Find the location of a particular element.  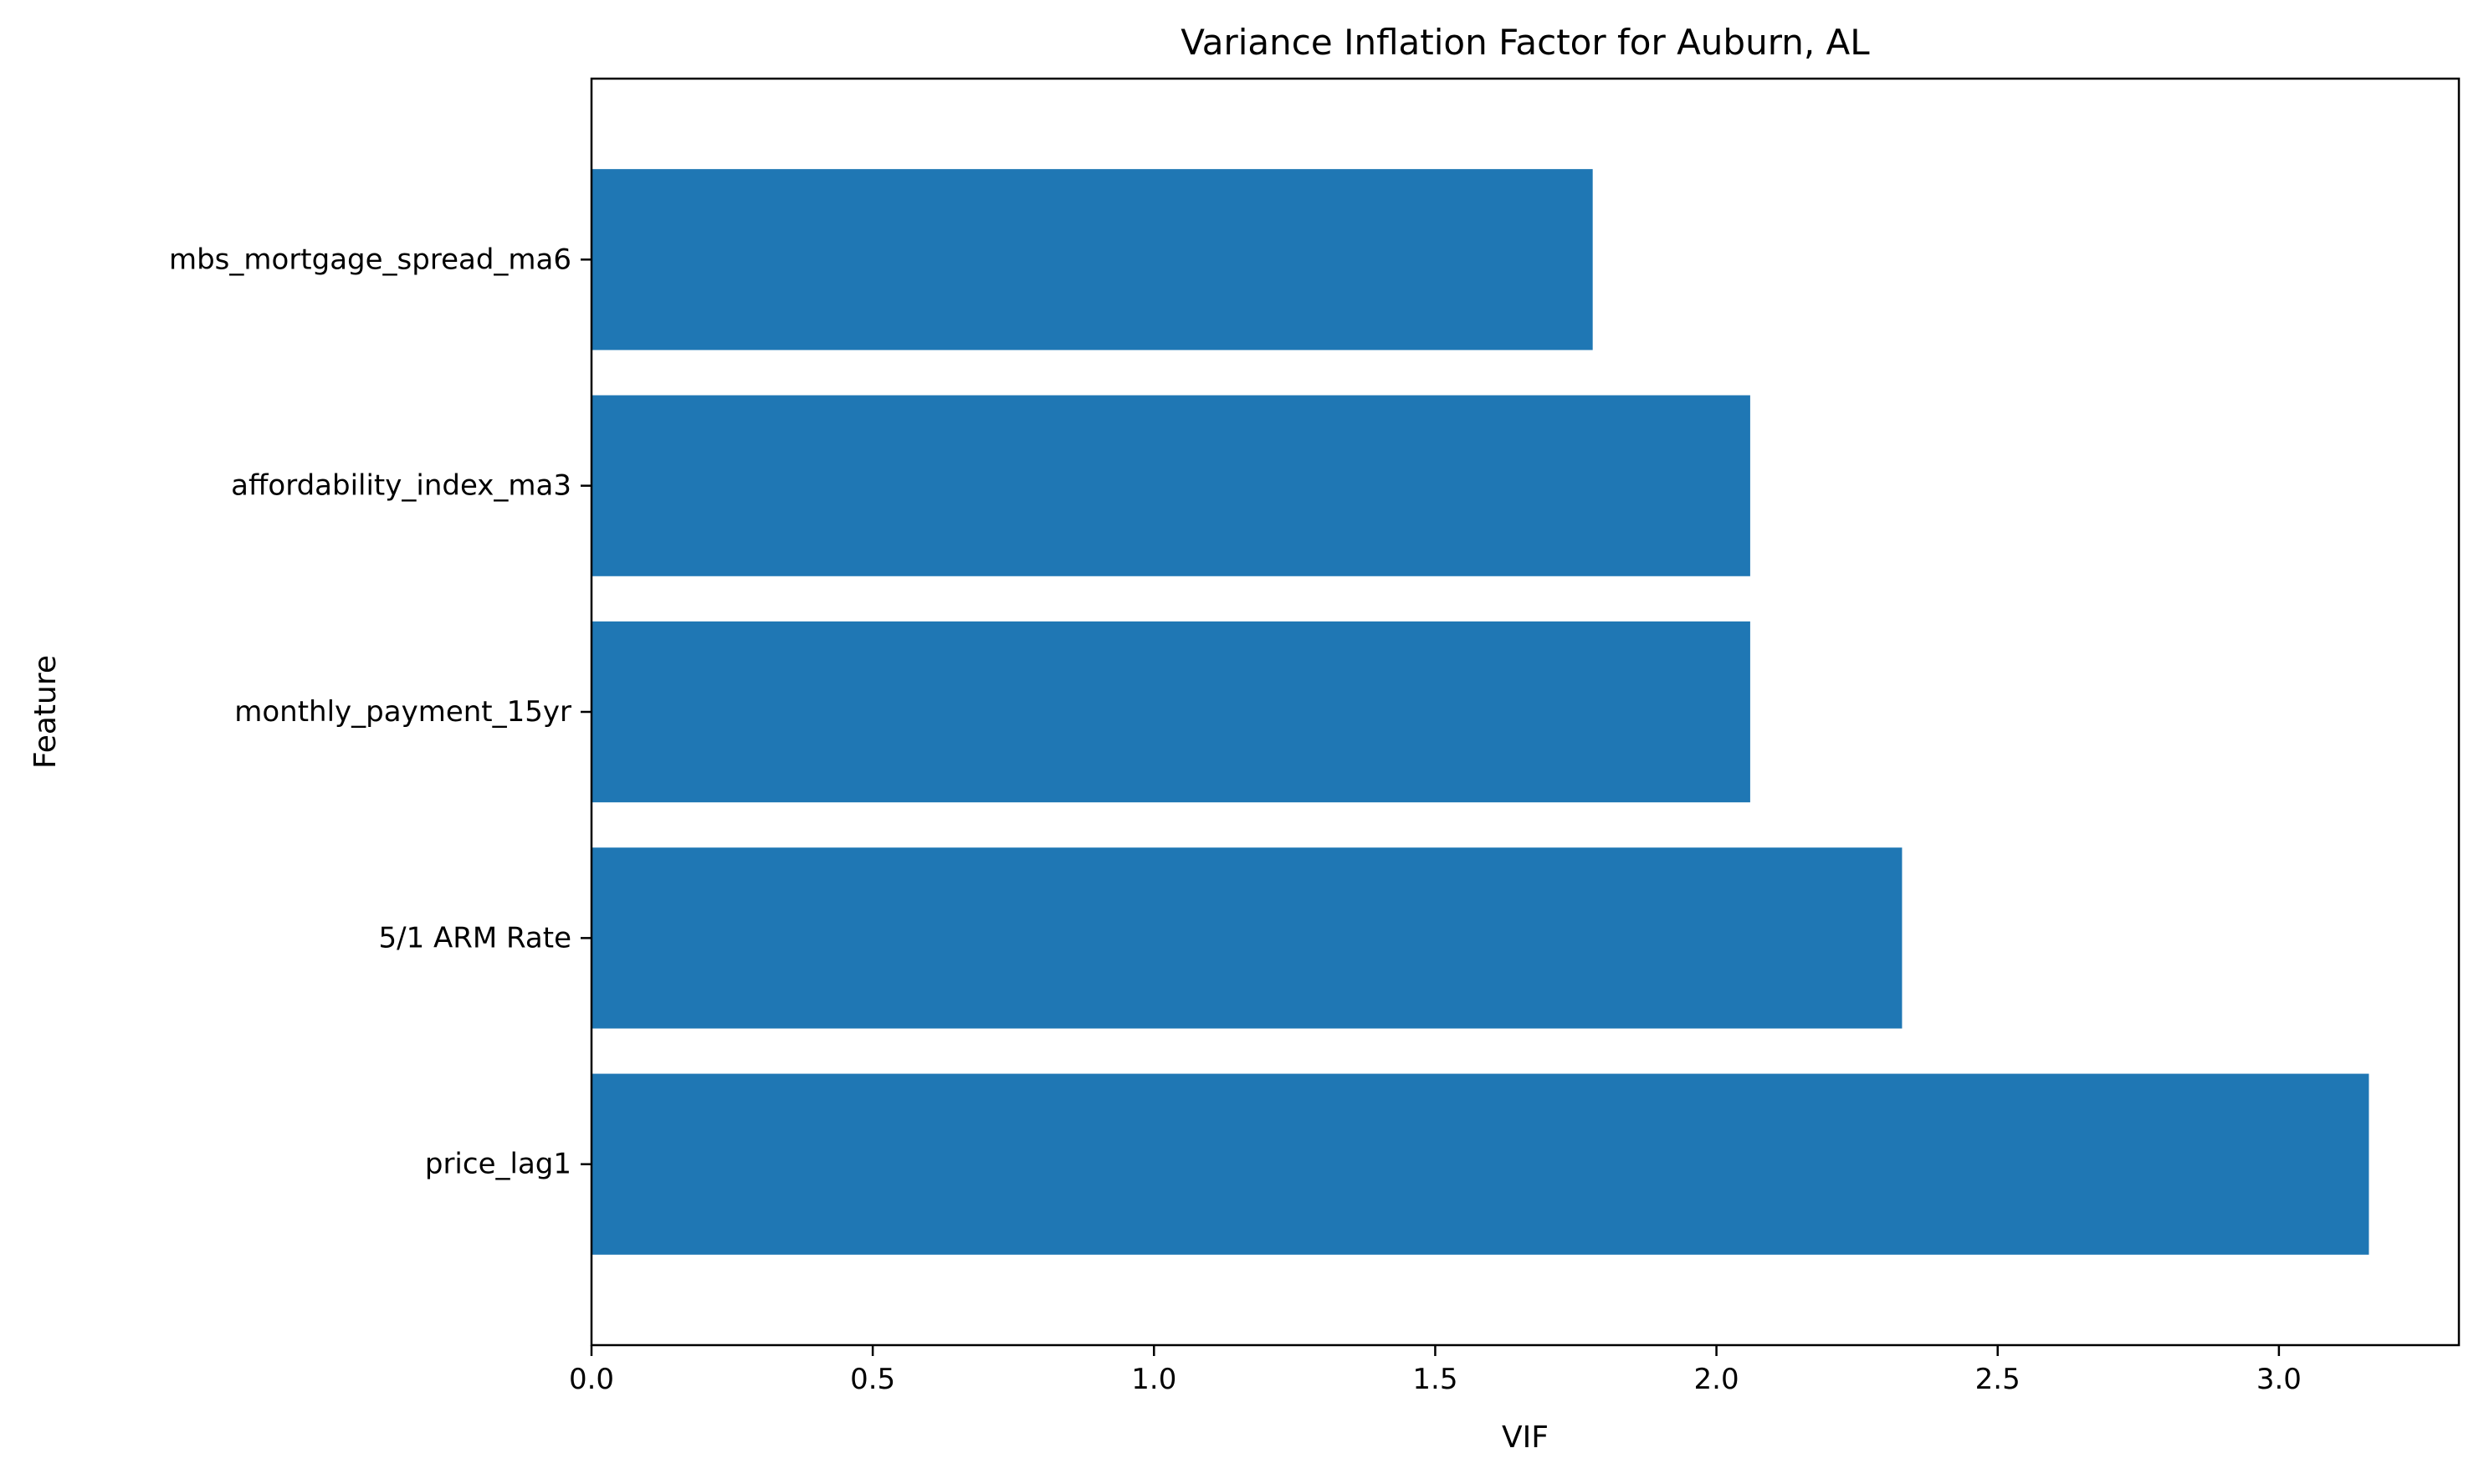

bar-5-1-arm-rate is located at coordinates (1247, 938).